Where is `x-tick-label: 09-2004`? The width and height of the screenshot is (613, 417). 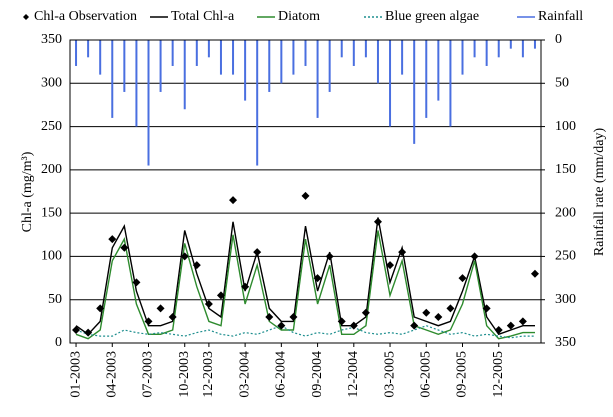
x-tick-label: 09-2004 is located at coordinates (317, 374).